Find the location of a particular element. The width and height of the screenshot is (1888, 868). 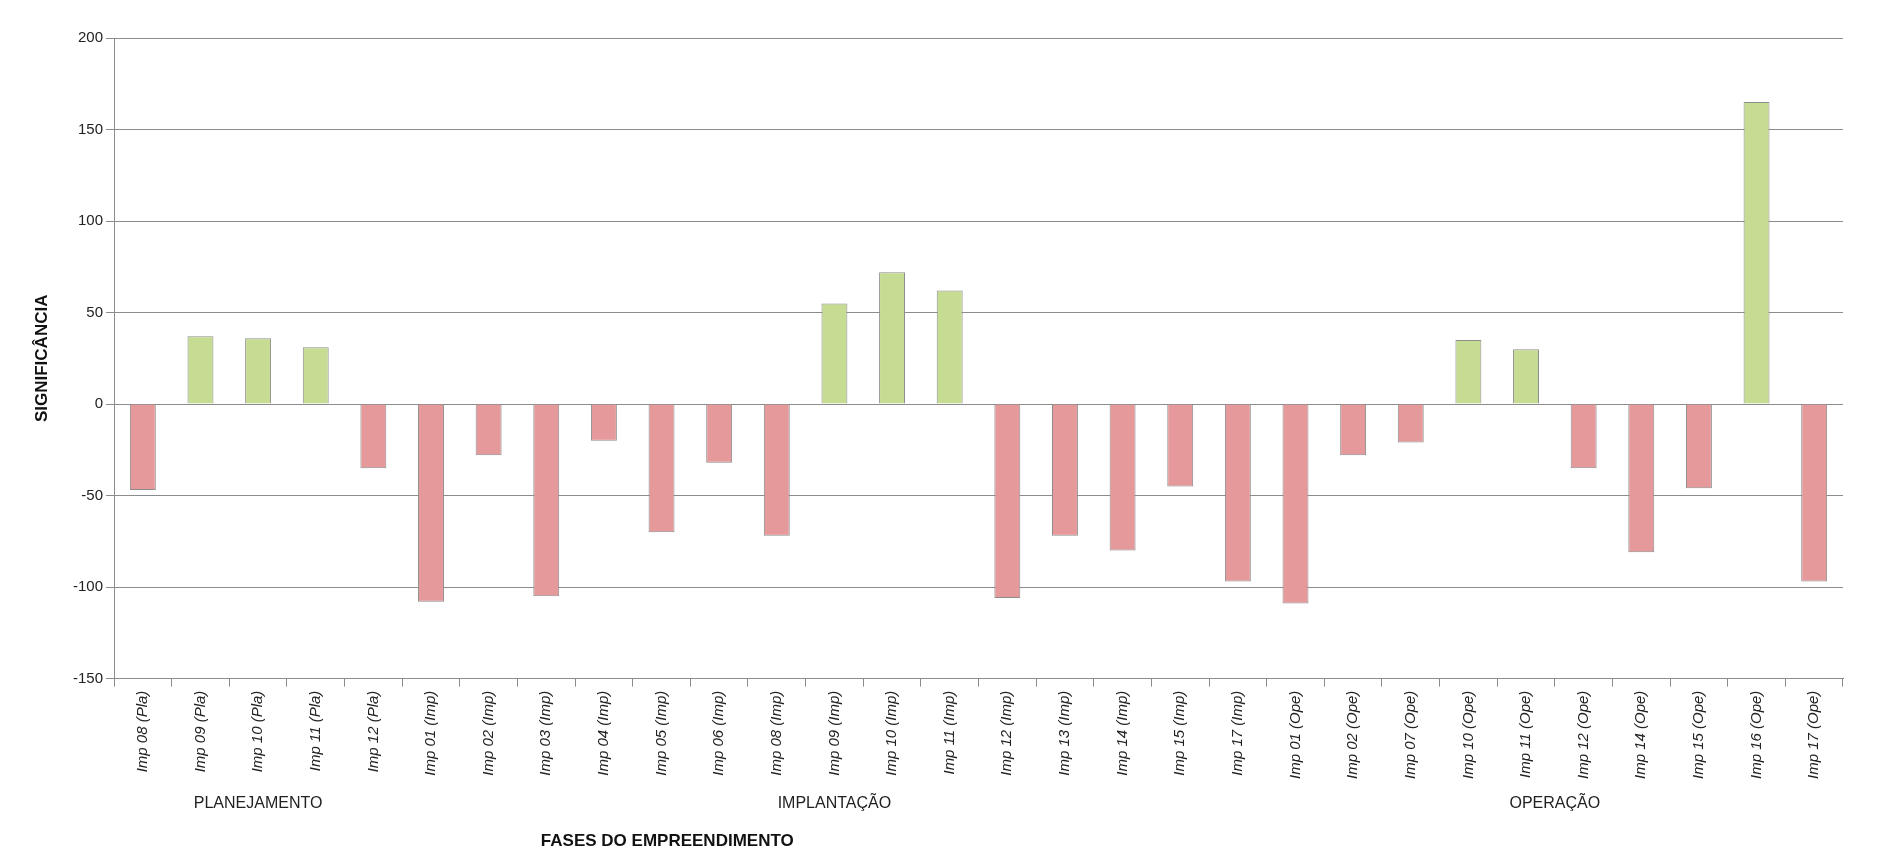

x-tick-label: Imp 11 (Pla) is located at coordinates (314, 731).